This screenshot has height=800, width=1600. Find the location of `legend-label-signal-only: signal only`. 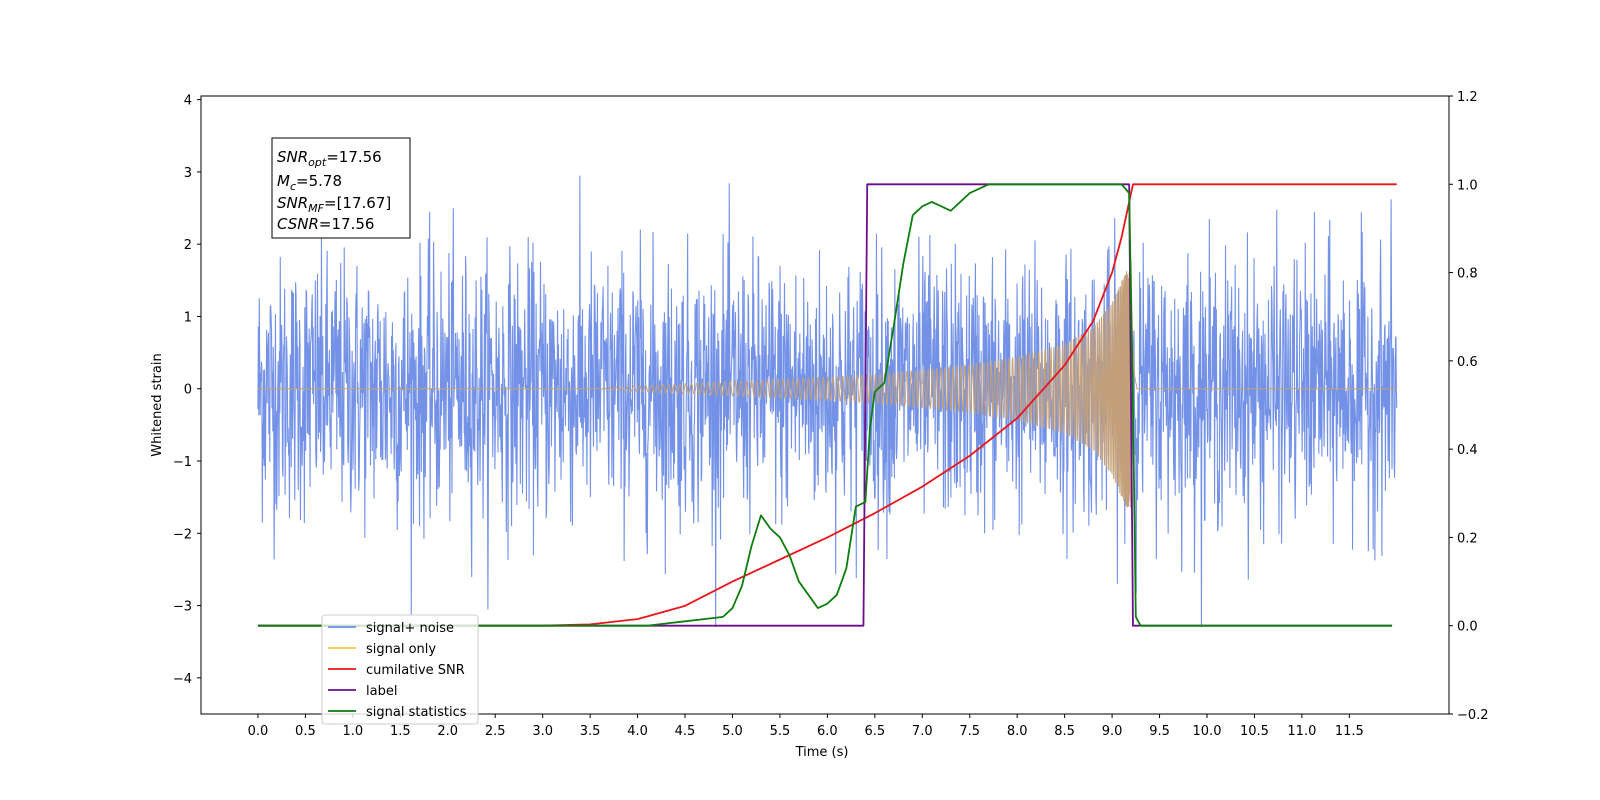

legend-label-signal-only: signal only is located at coordinates (401, 649).